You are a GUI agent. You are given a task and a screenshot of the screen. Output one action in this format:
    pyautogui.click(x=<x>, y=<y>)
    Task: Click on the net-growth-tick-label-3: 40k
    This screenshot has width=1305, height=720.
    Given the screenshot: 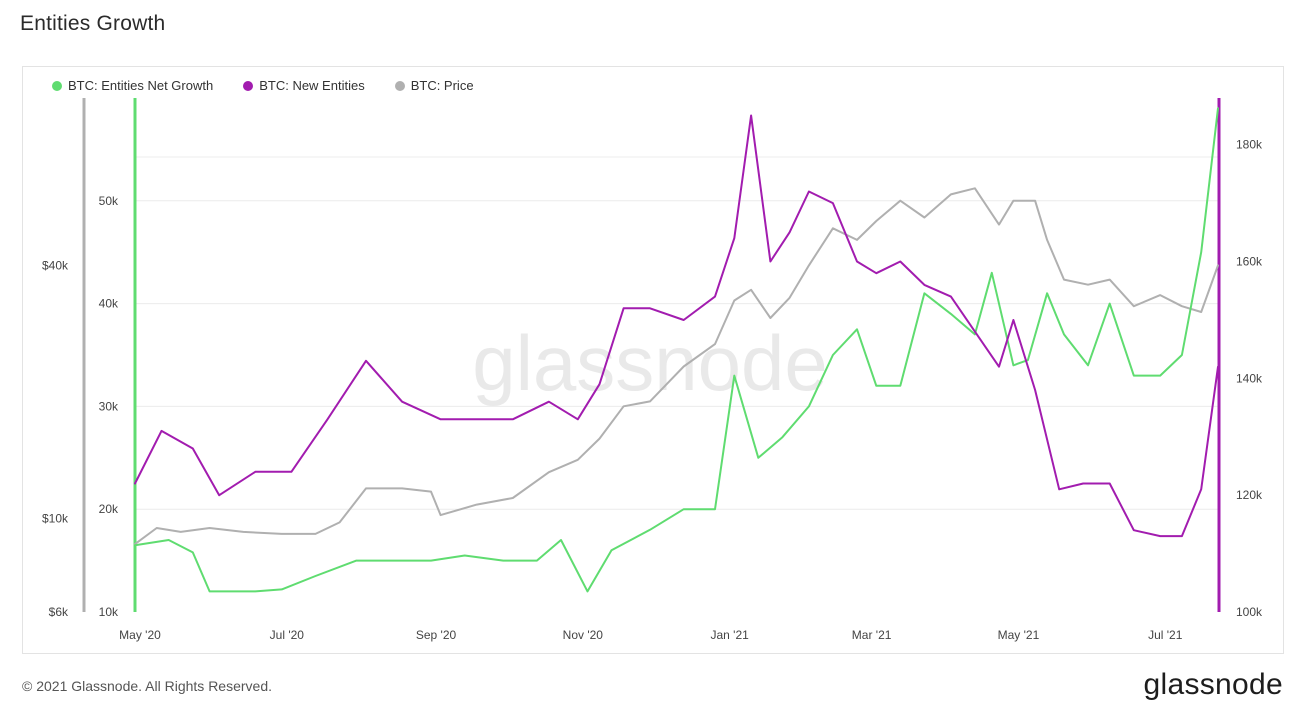 What is the action you would take?
    pyautogui.click(x=109, y=304)
    